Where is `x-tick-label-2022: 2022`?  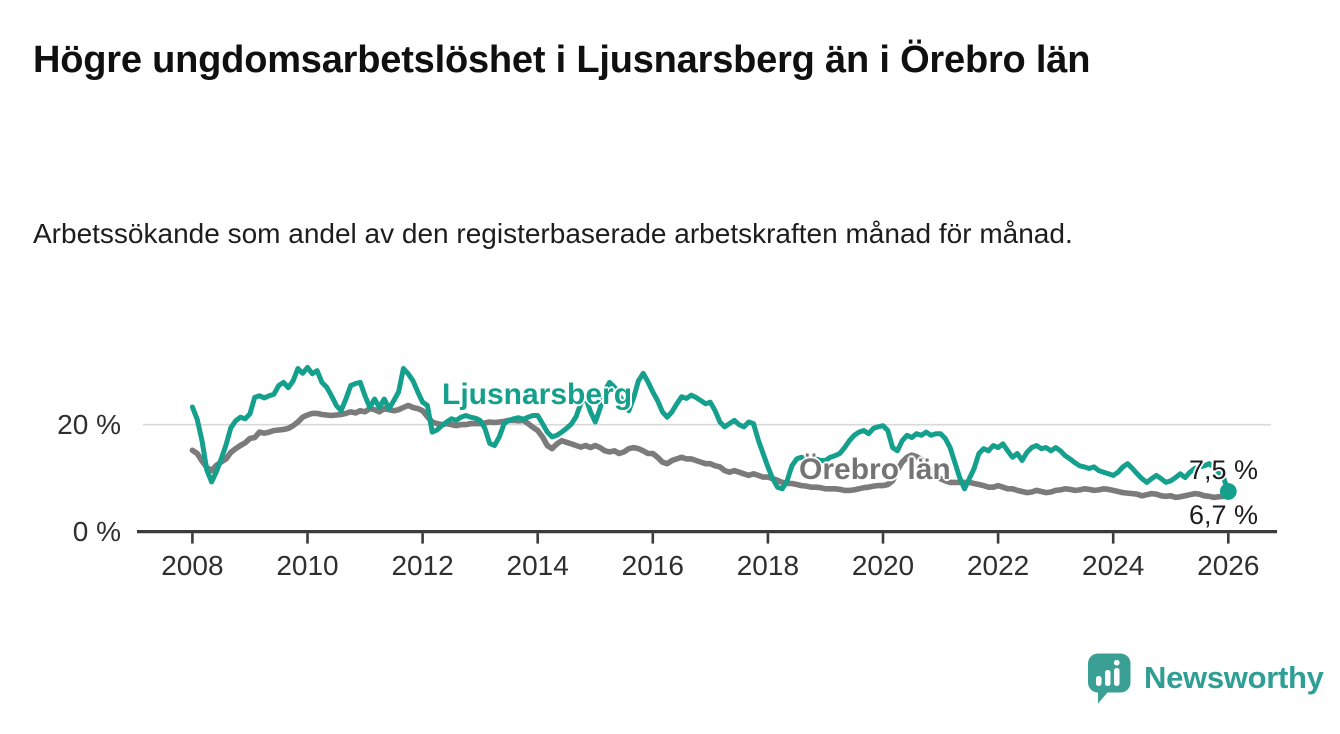
x-tick-label-2022: 2022 is located at coordinates (998, 565).